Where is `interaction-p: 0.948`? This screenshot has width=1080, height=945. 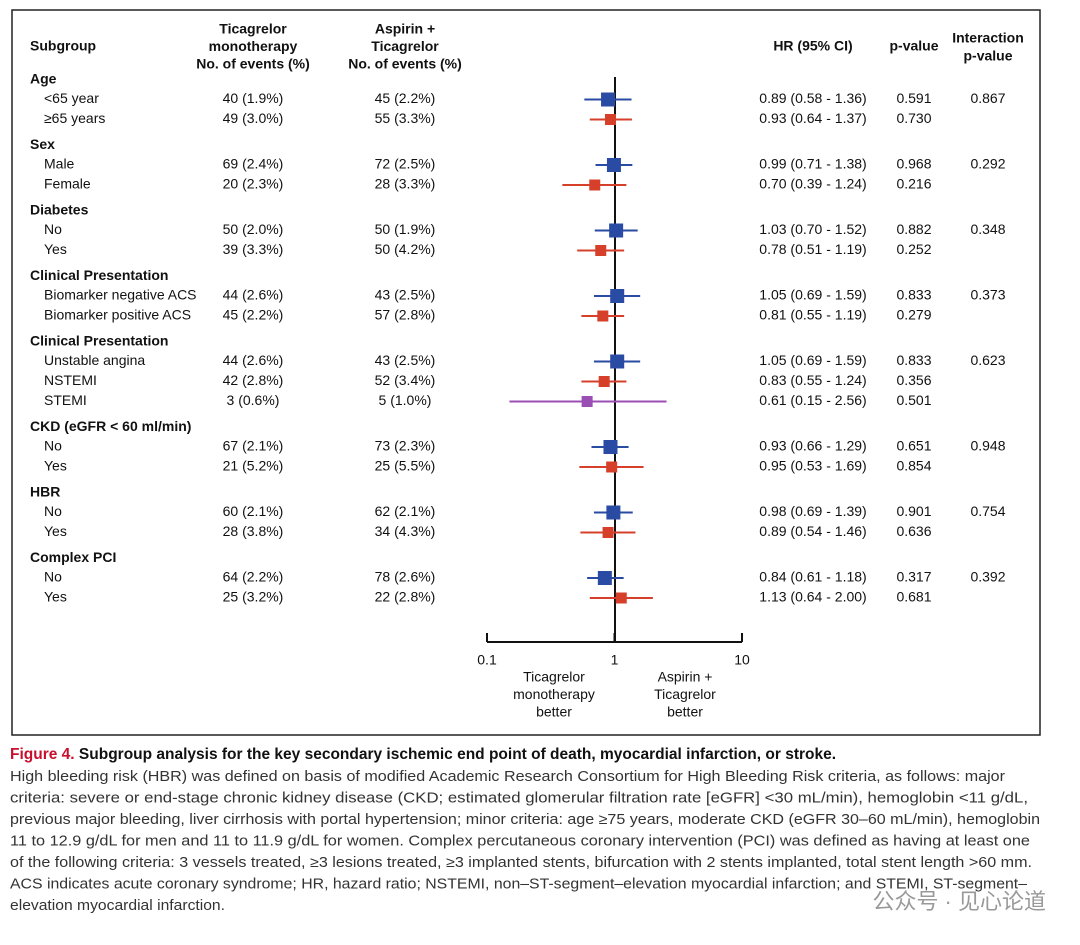
interaction-p: 0.948 is located at coordinates (987, 446).